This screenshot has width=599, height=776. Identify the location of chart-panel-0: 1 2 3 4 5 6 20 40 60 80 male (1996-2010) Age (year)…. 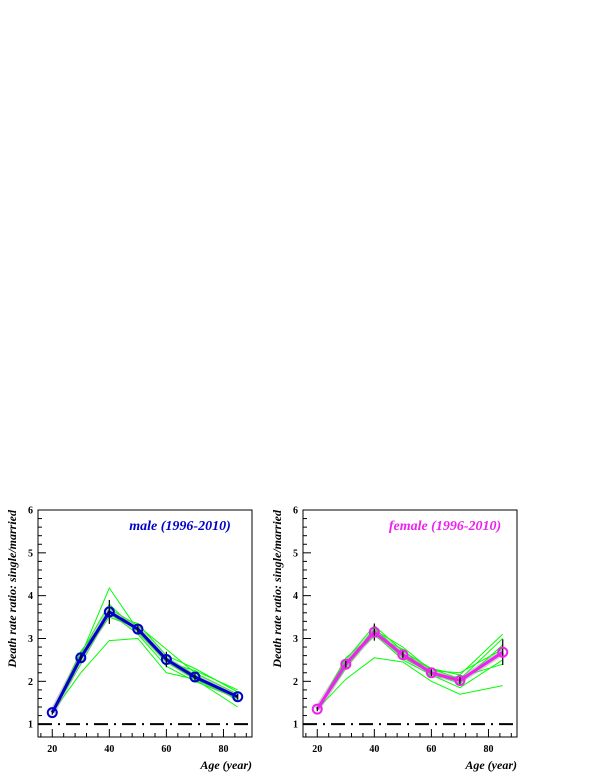
(129, 639).